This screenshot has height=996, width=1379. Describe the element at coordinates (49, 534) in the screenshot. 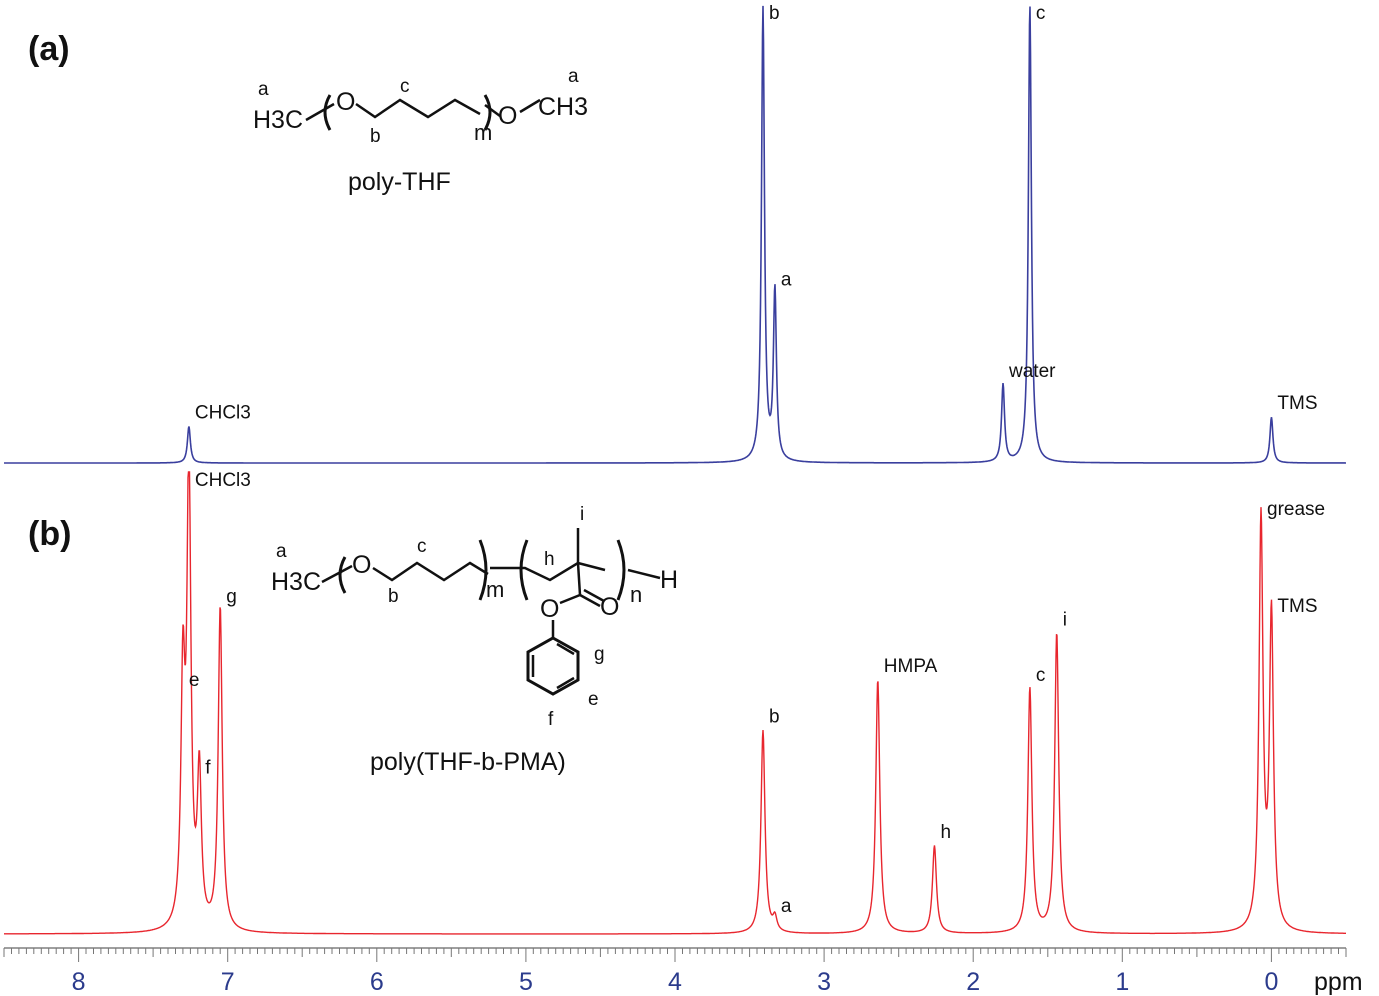

I see `panel-label-b: (b)` at that location.